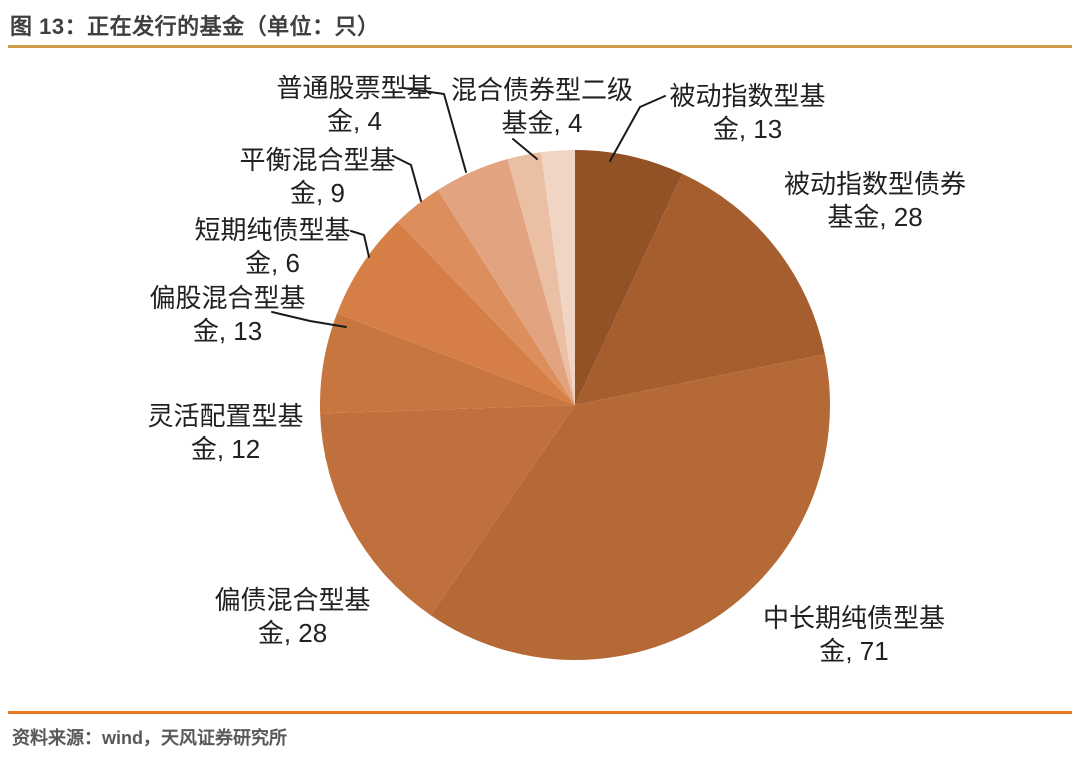 The width and height of the screenshot is (1080, 768). I want to click on leader-line-short-term-bond-fund, so click(360, 244).